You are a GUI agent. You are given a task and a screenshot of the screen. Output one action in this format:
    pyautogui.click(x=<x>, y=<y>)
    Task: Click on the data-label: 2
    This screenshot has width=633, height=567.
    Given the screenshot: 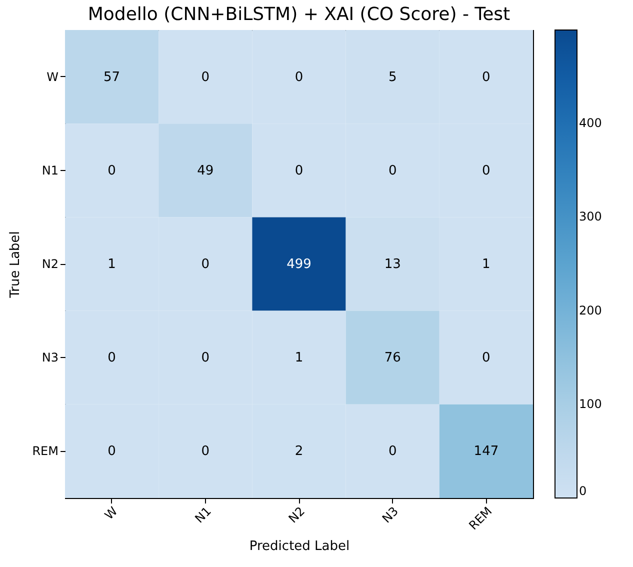 What is the action you would take?
    pyautogui.click(x=299, y=452)
    